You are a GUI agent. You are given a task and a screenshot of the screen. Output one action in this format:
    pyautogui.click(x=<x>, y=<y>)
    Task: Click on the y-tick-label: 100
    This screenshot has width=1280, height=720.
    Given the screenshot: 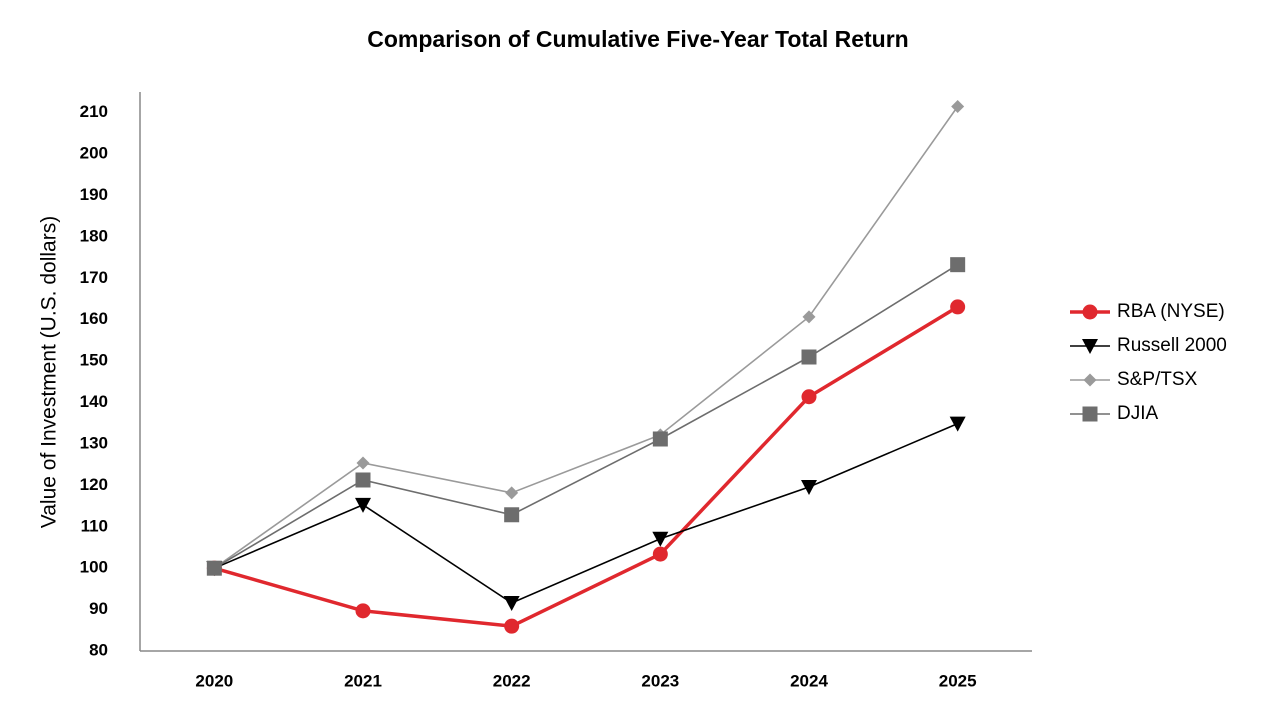 What is the action you would take?
    pyautogui.click(x=94, y=567)
    